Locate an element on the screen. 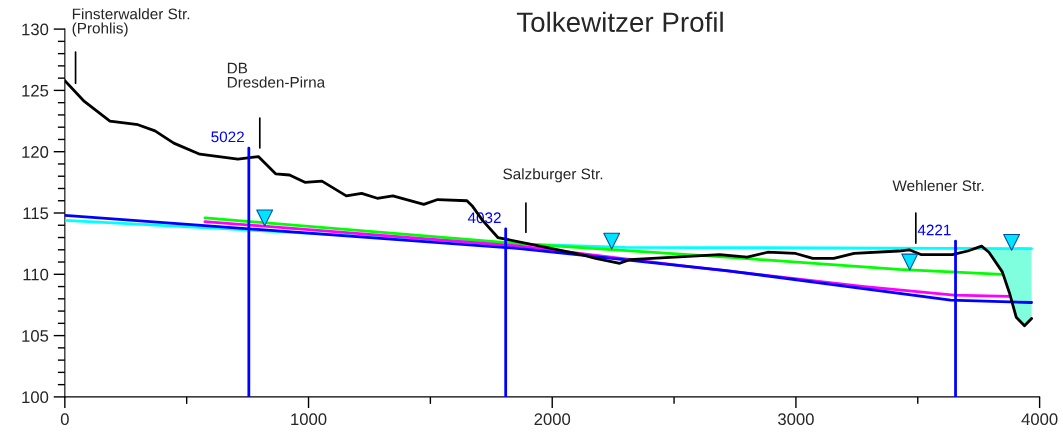  x-tick-label: 1000 is located at coordinates (309, 419).